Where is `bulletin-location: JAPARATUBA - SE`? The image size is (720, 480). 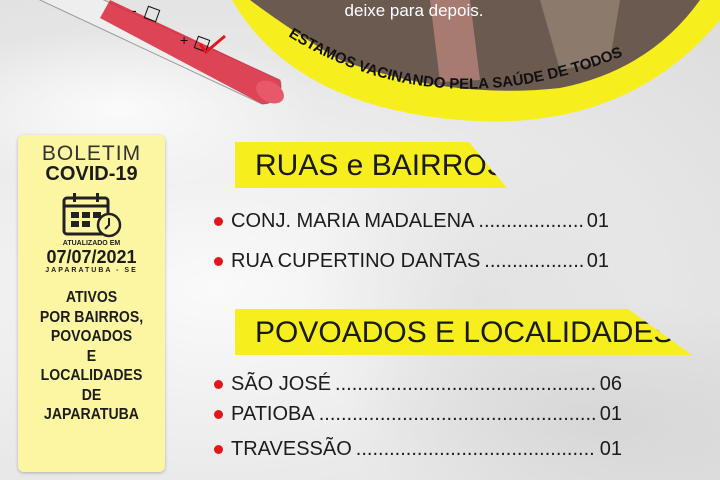 bulletin-location: JAPARATUBA - SE is located at coordinates (91, 270).